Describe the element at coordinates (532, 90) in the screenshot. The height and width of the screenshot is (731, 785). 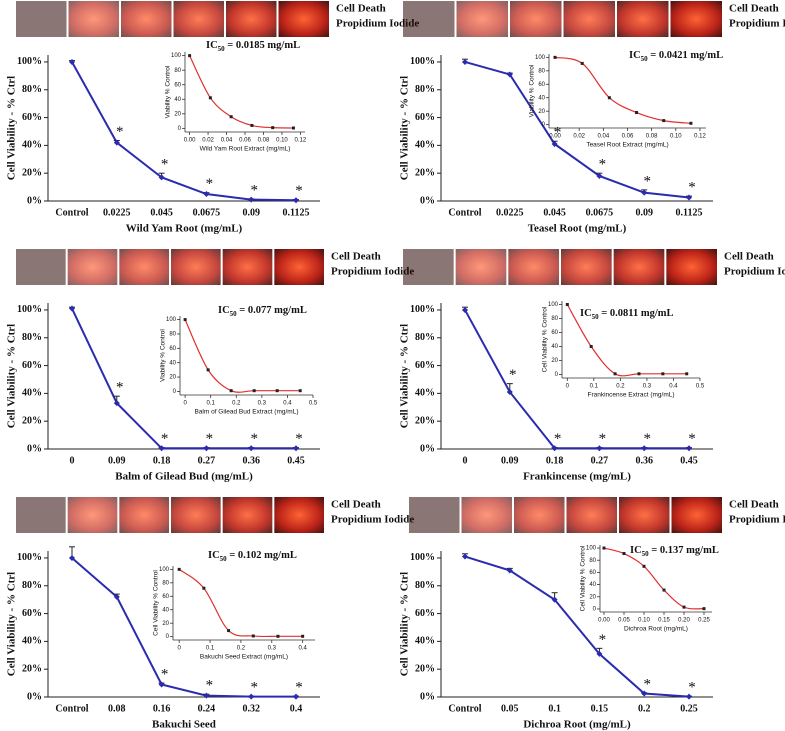
I see `inset-y-axis-label: Viability % Control` at that location.